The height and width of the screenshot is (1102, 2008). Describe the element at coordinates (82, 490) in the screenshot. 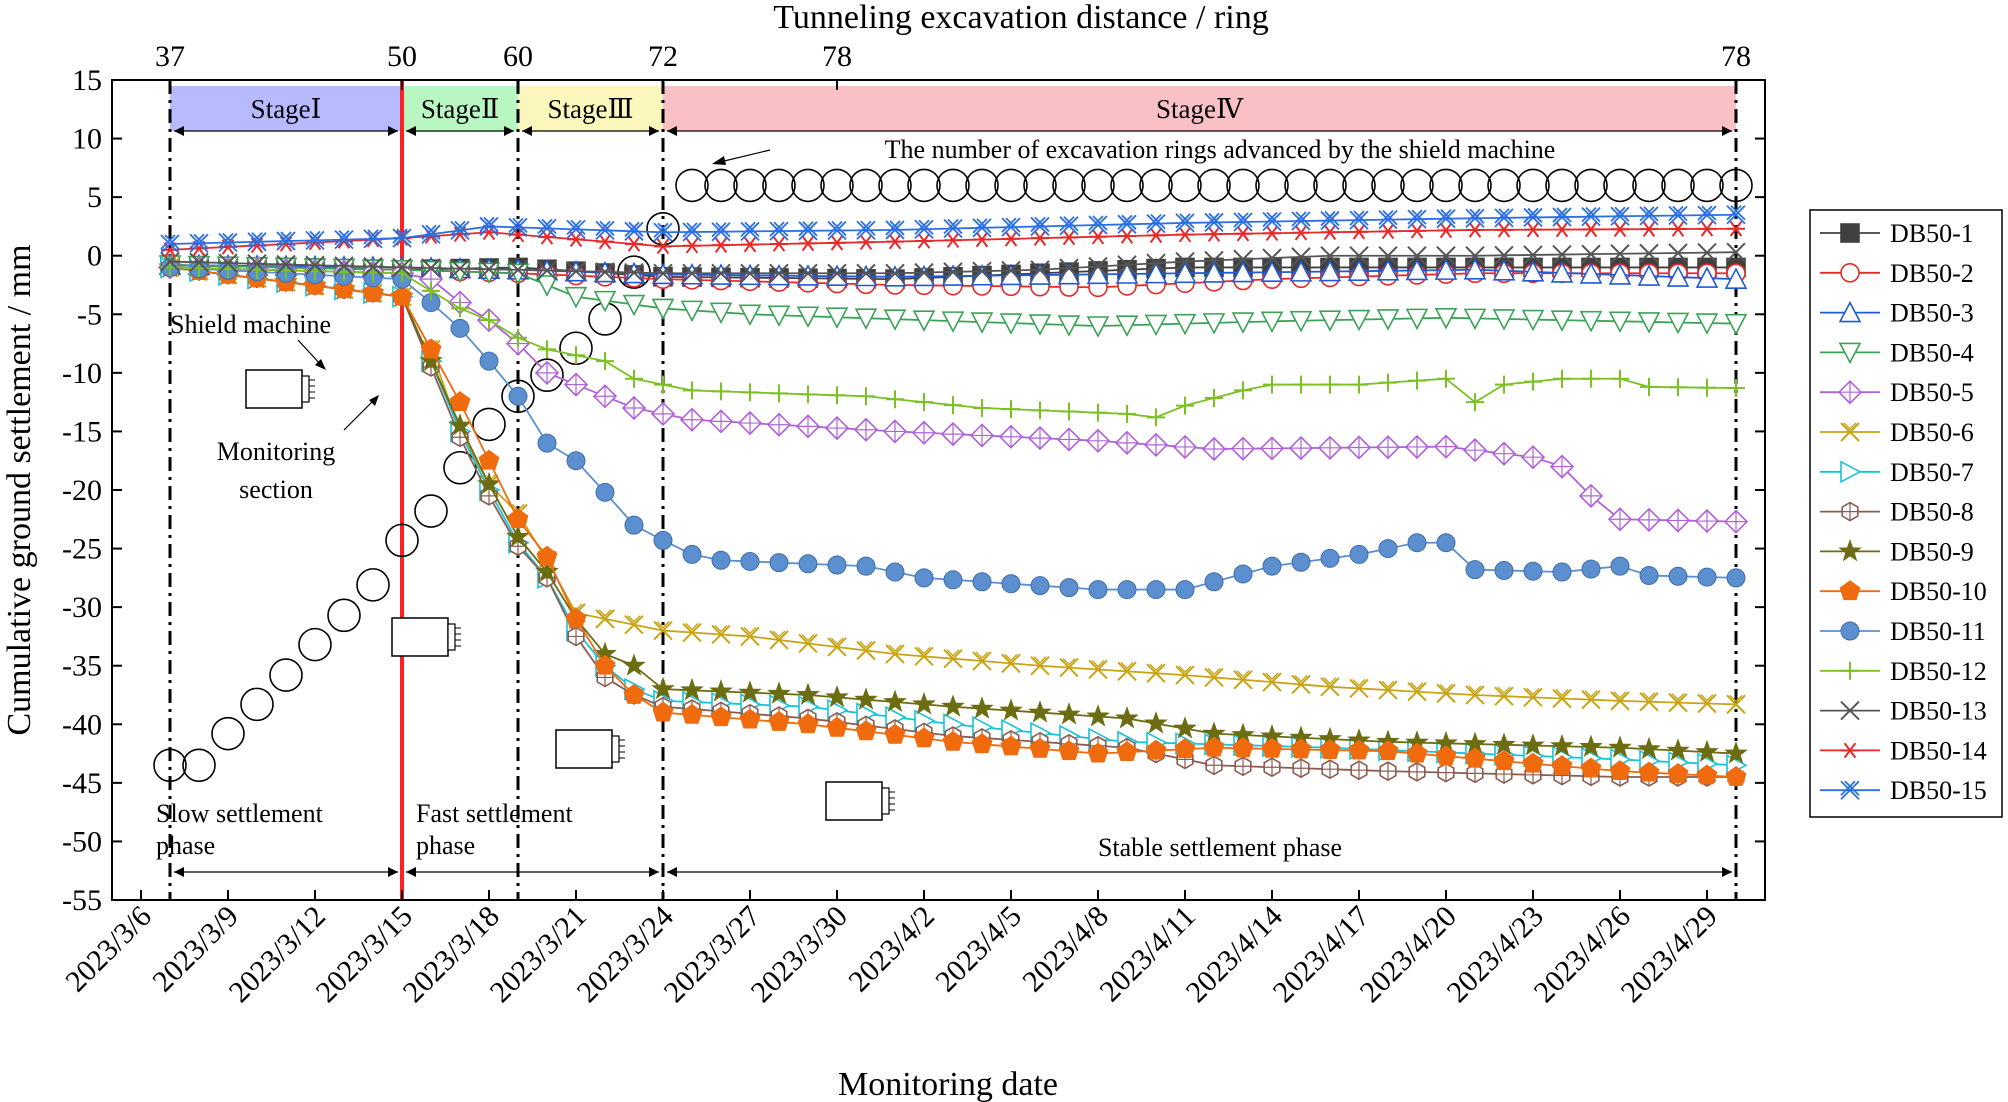

I see `y-tick-label: -20` at that location.